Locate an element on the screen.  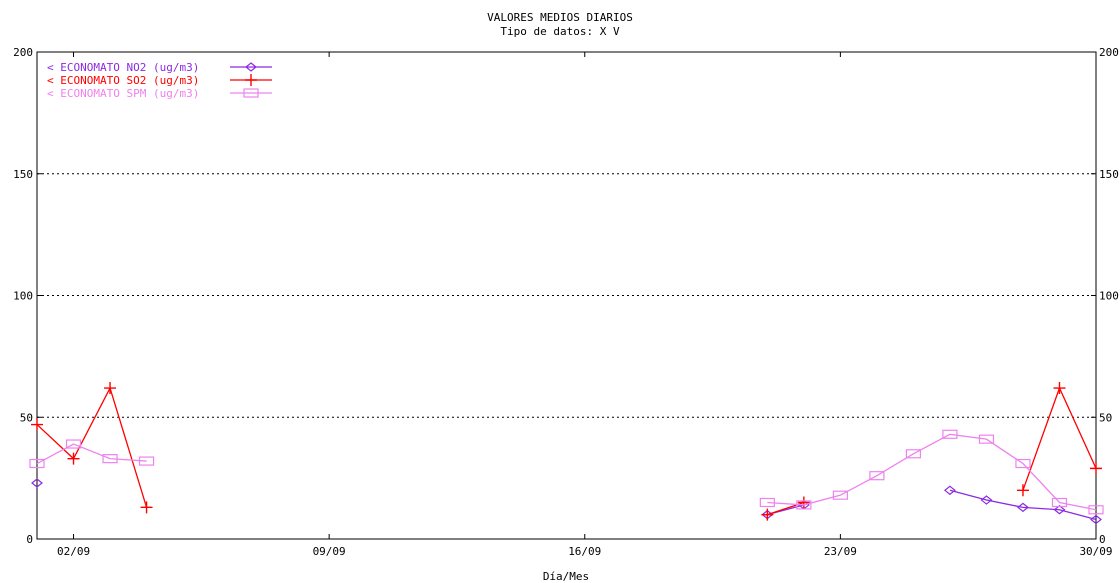
legend-label: < ECONOMATO SO2 (ug/m3) is located at coordinates (123, 80).